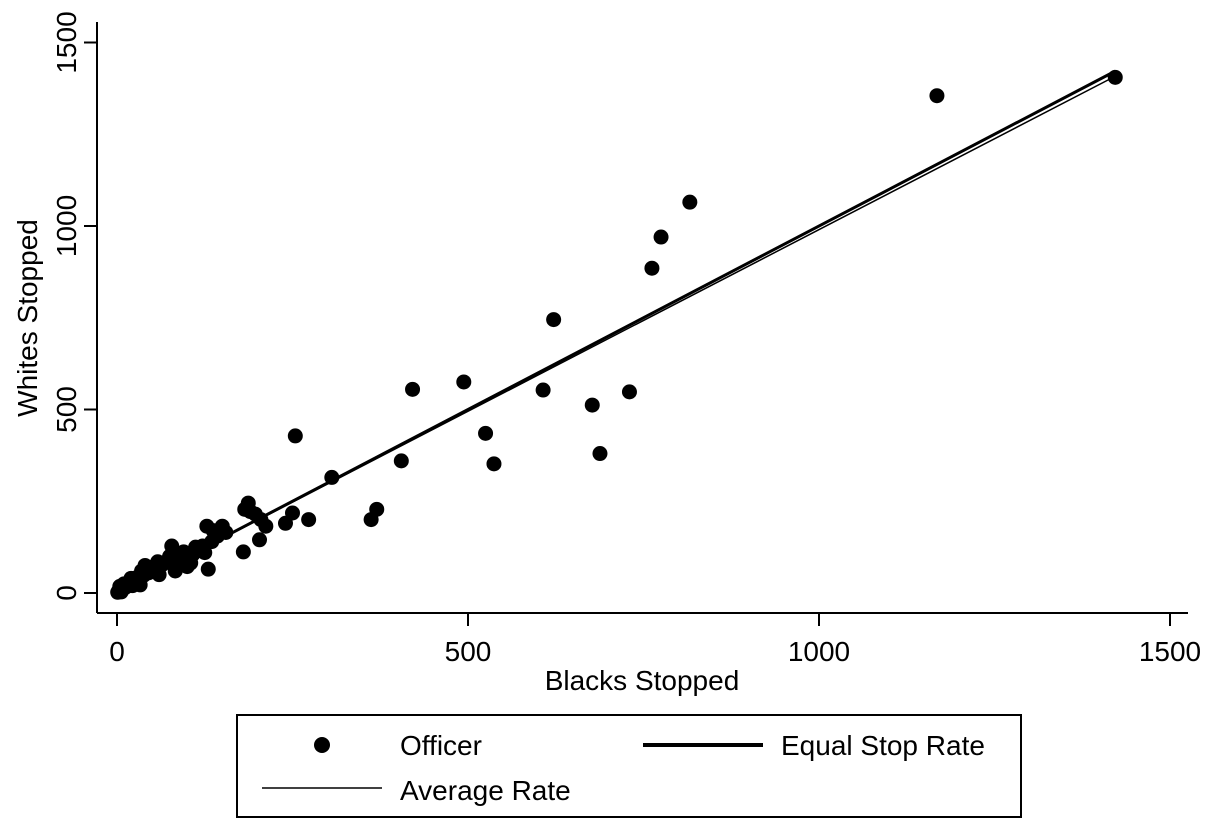  What do you see at coordinates (322, 745) in the screenshot?
I see `legend-officer-marker` at bounding box center [322, 745].